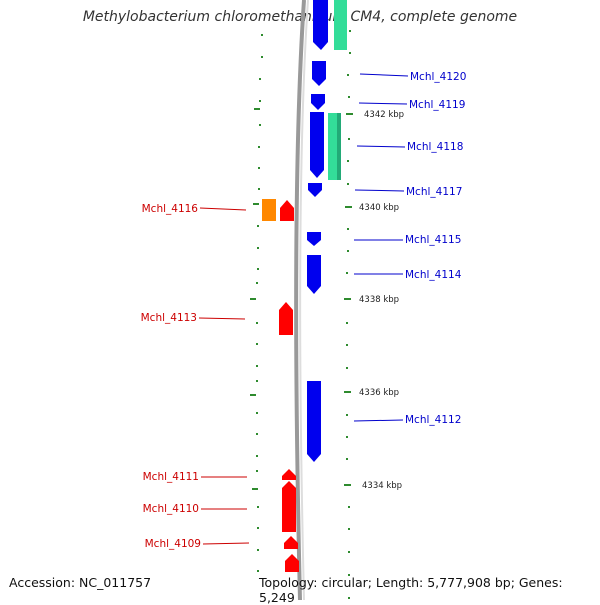 The image size is (600, 605). What do you see at coordinates (437, 105) in the screenshot?
I see `label-mchl-4119: Mchl_4119` at bounding box center [437, 105].